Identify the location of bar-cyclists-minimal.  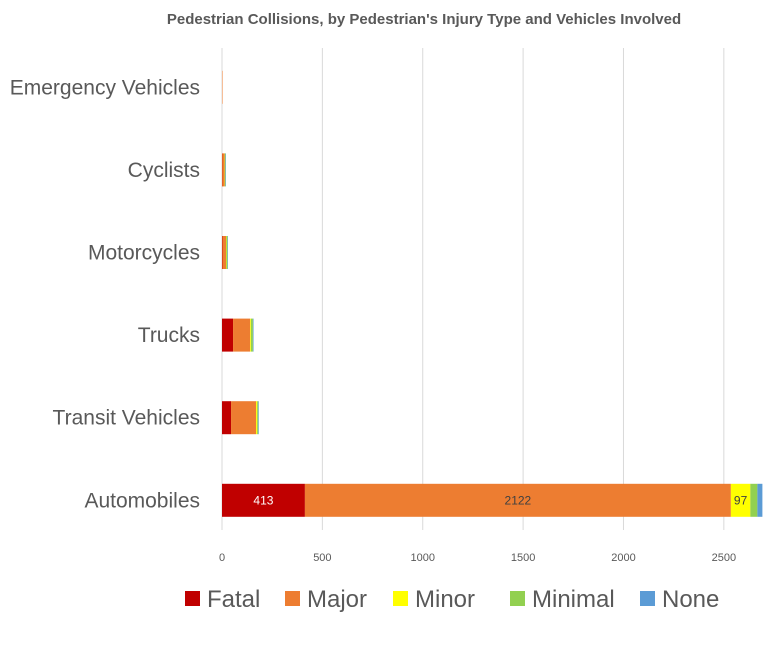
(225, 170).